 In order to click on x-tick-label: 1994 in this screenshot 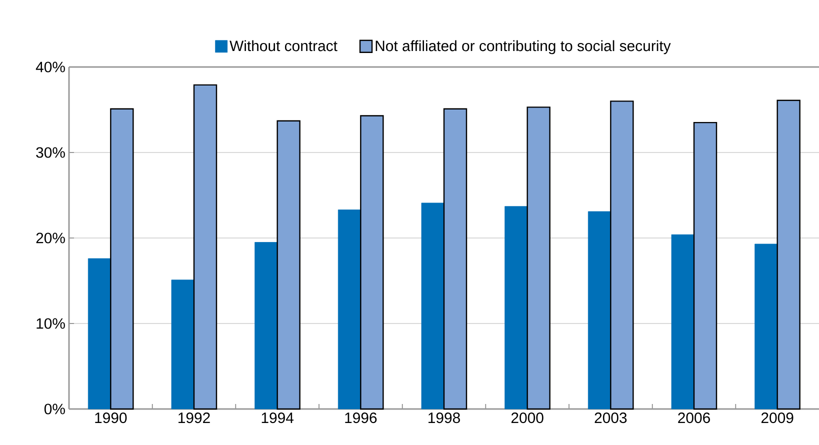, I will do `click(278, 418)`.